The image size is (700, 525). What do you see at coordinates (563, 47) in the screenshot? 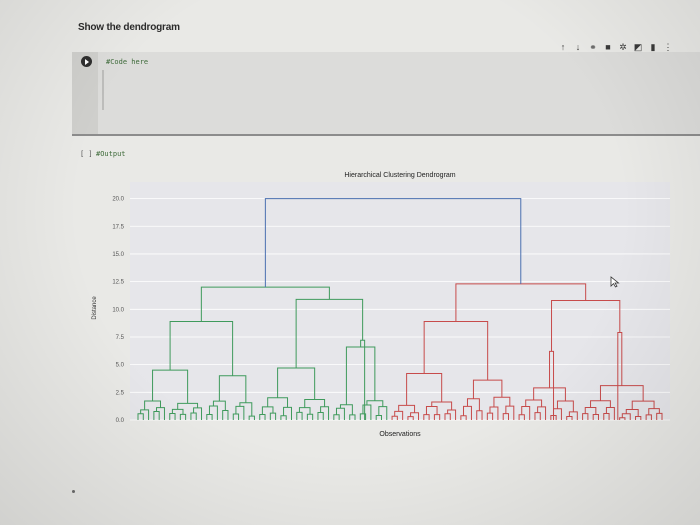
I see `arrow-up-icon: ↑` at bounding box center [563, 47].